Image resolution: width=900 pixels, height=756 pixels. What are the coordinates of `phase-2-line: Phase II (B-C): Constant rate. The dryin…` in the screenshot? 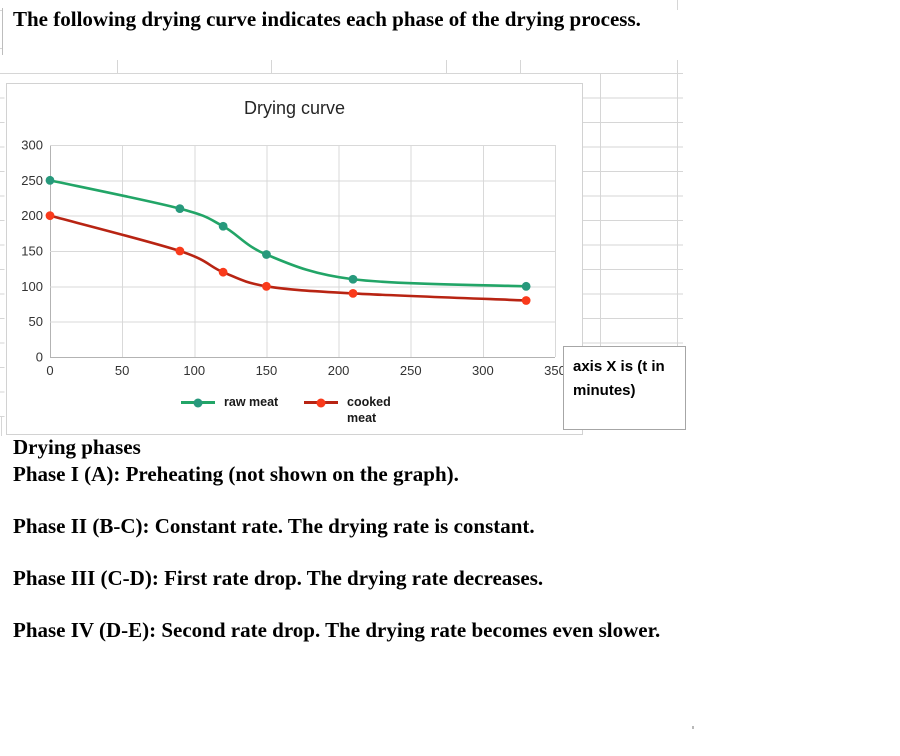 It's located at (274, 526).